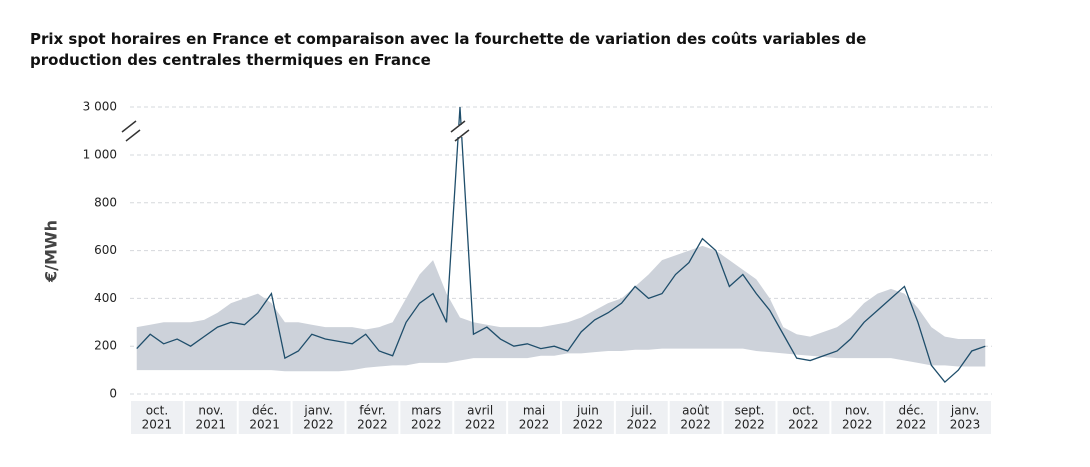 This screenshot has height=467, width=1090. Describe the element at coordinates (105, 298) in the screenshot. I see `y-tick-label: 400` at that location.